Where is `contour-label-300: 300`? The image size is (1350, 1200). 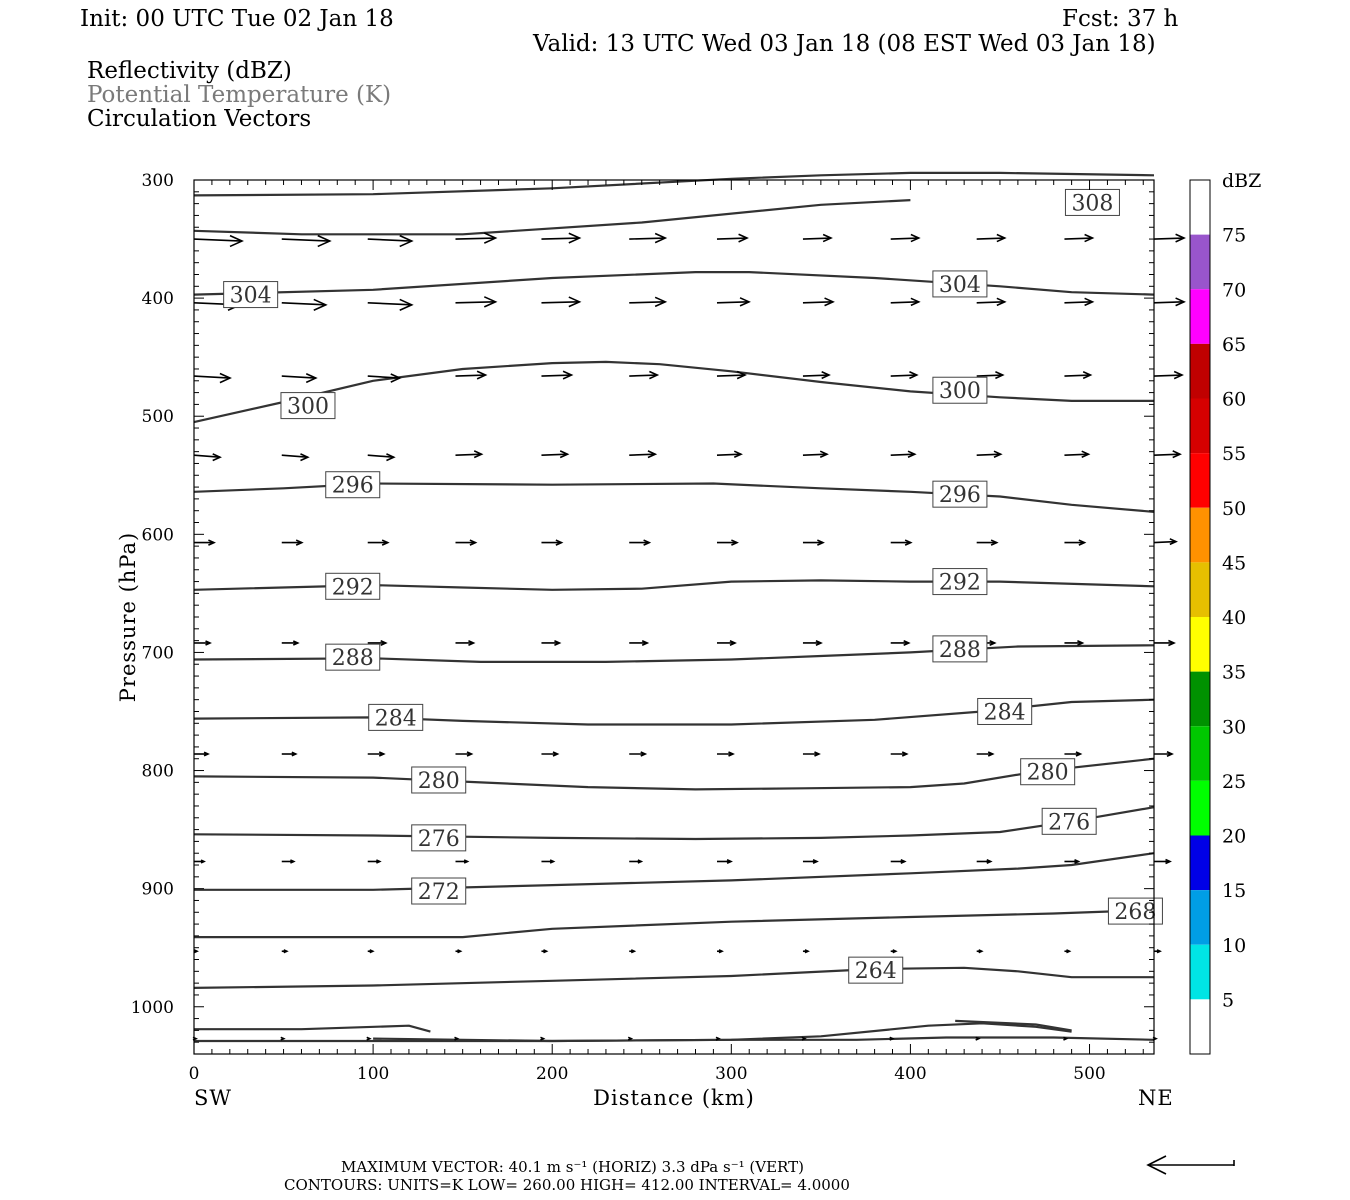
contour-label-300: 300 is located at coordinates (308, 407).